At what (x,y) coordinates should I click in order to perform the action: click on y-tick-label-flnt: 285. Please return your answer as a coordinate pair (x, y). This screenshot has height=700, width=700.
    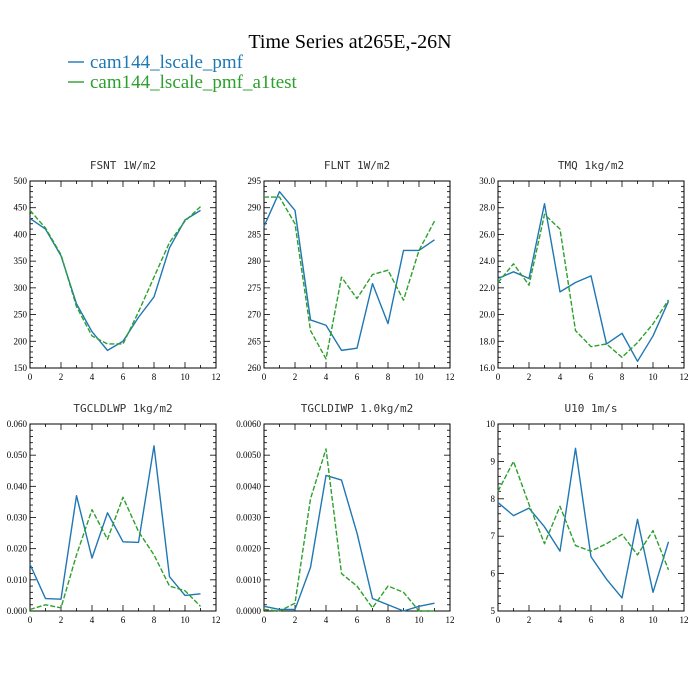
    Looking at the image, I should click on (255, 234).